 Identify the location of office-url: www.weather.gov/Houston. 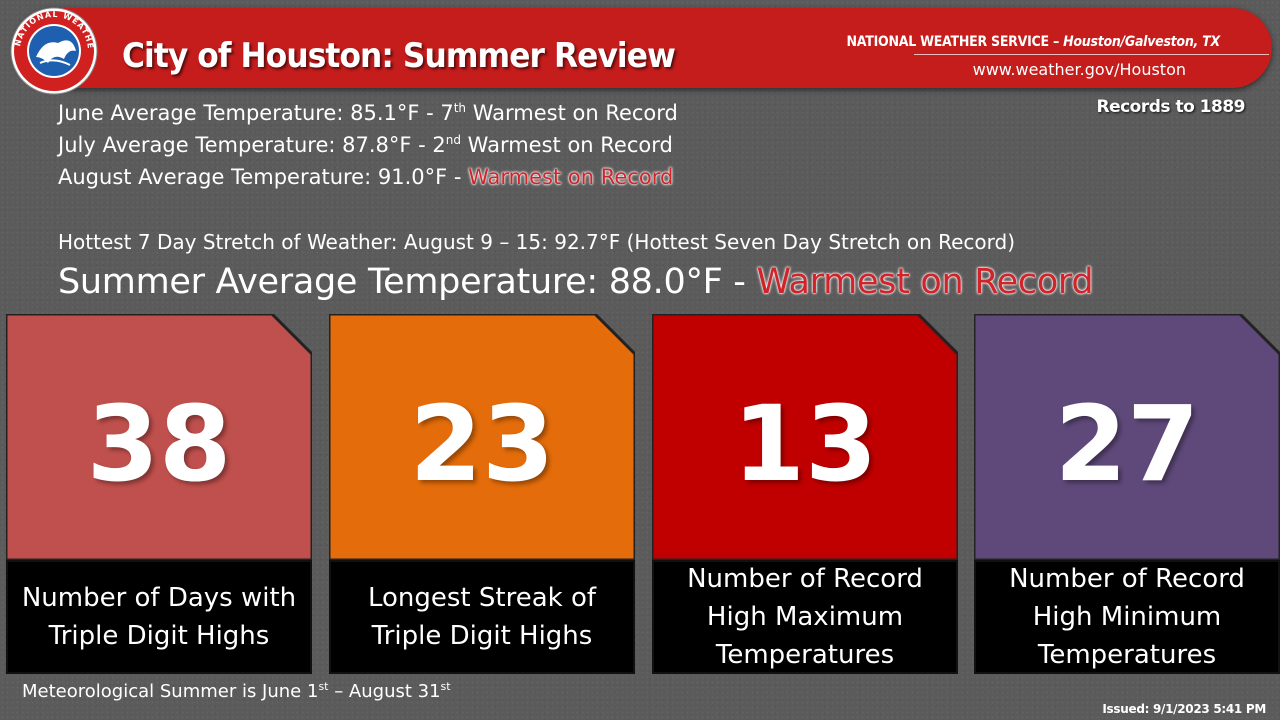
(1079, 69).